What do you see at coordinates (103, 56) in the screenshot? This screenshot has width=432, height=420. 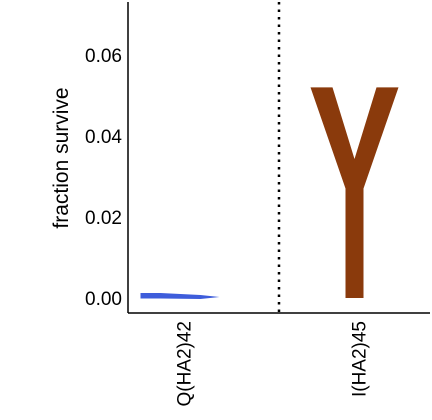 I see `y-tick-label: 0.06` at bounding box center [103, 56].